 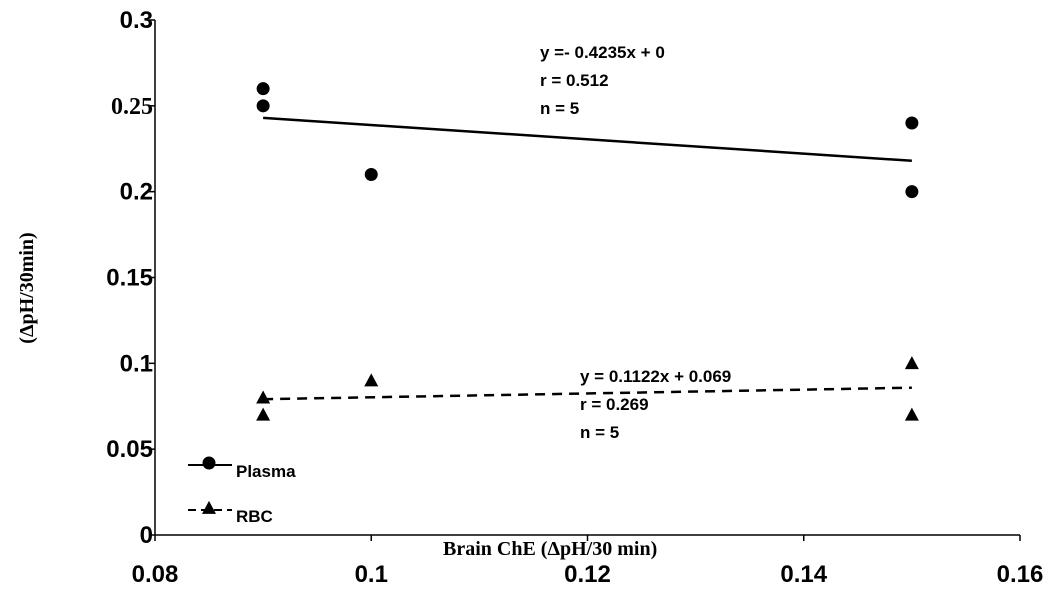 What do you see at coordinates (587, 139) in the screenshot?
I see `plasma-trendline` at bounding box center [587, 139].